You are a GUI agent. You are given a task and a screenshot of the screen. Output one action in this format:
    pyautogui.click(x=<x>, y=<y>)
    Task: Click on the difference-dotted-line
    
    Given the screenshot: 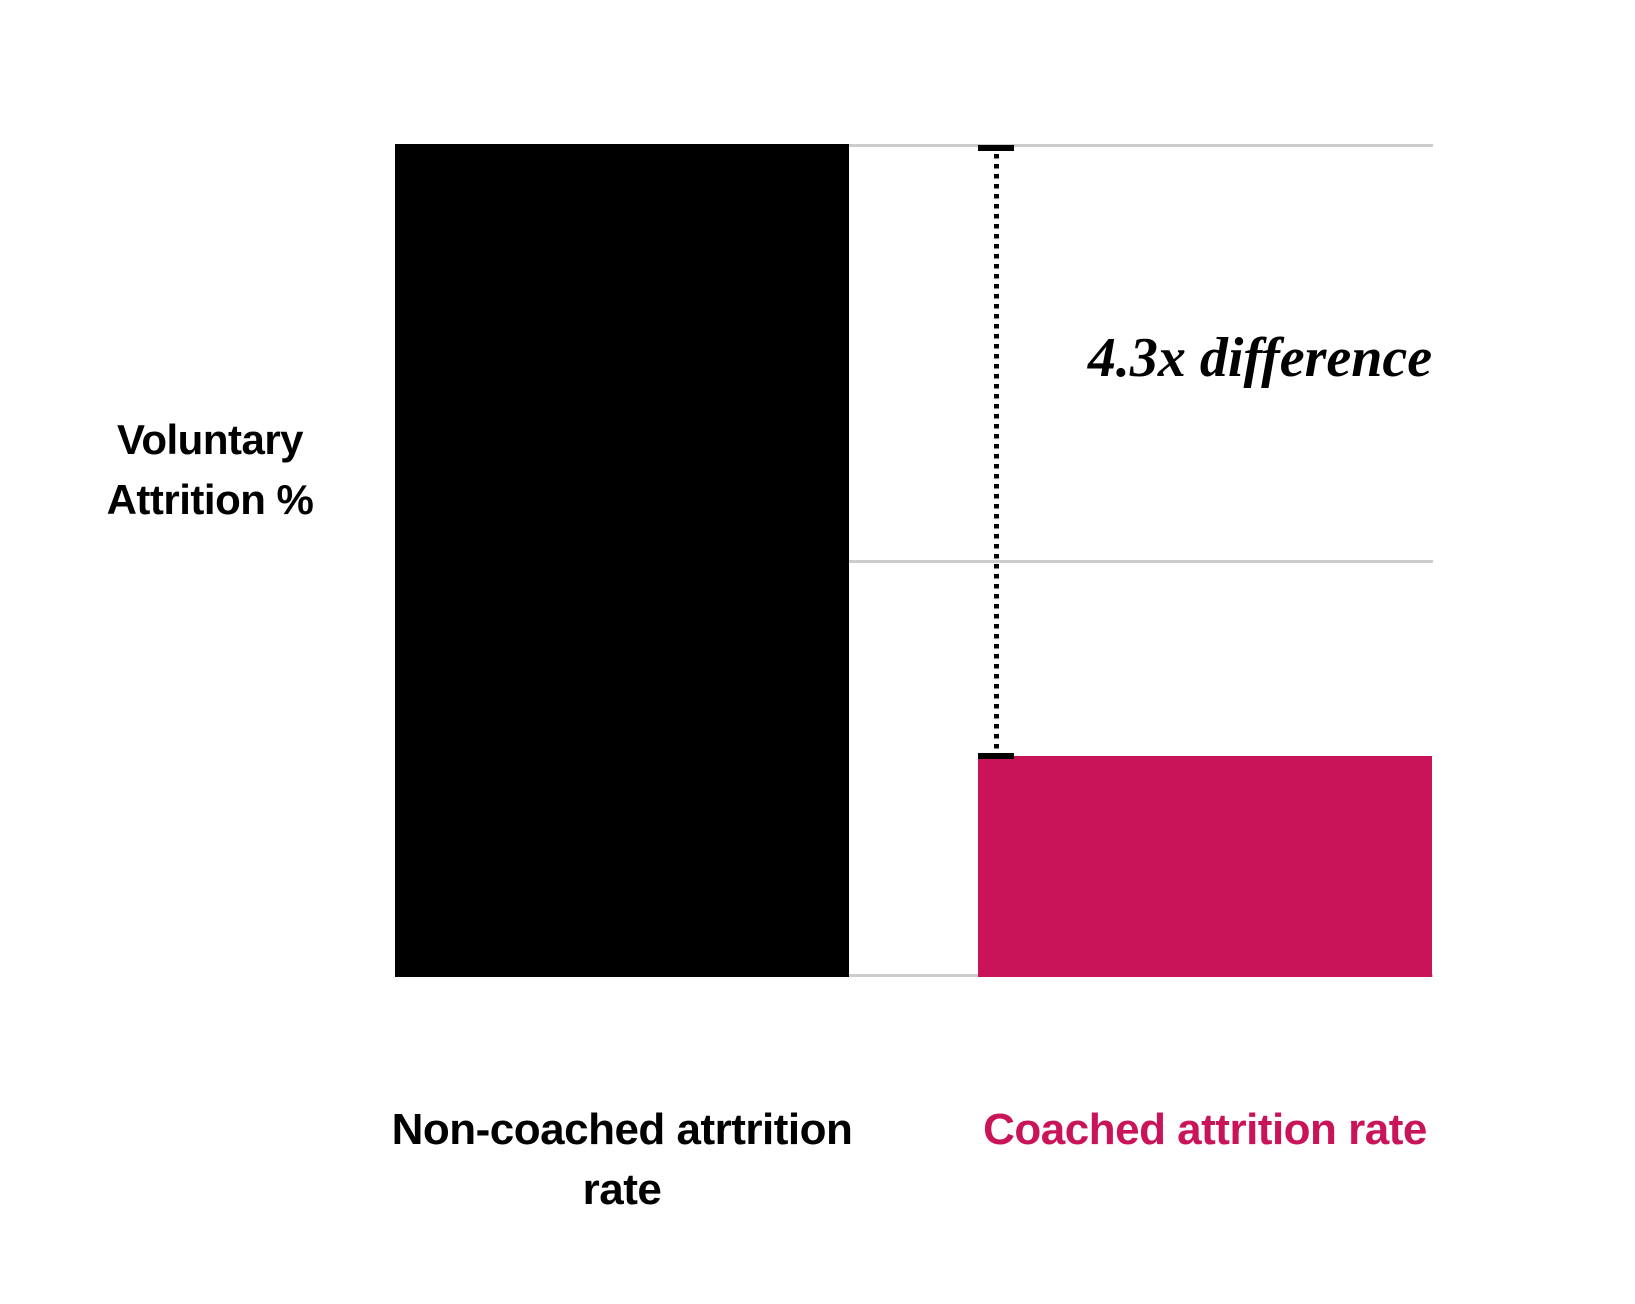 What is the action you would take?
    pyautogui.click(x=996, y=454)
    